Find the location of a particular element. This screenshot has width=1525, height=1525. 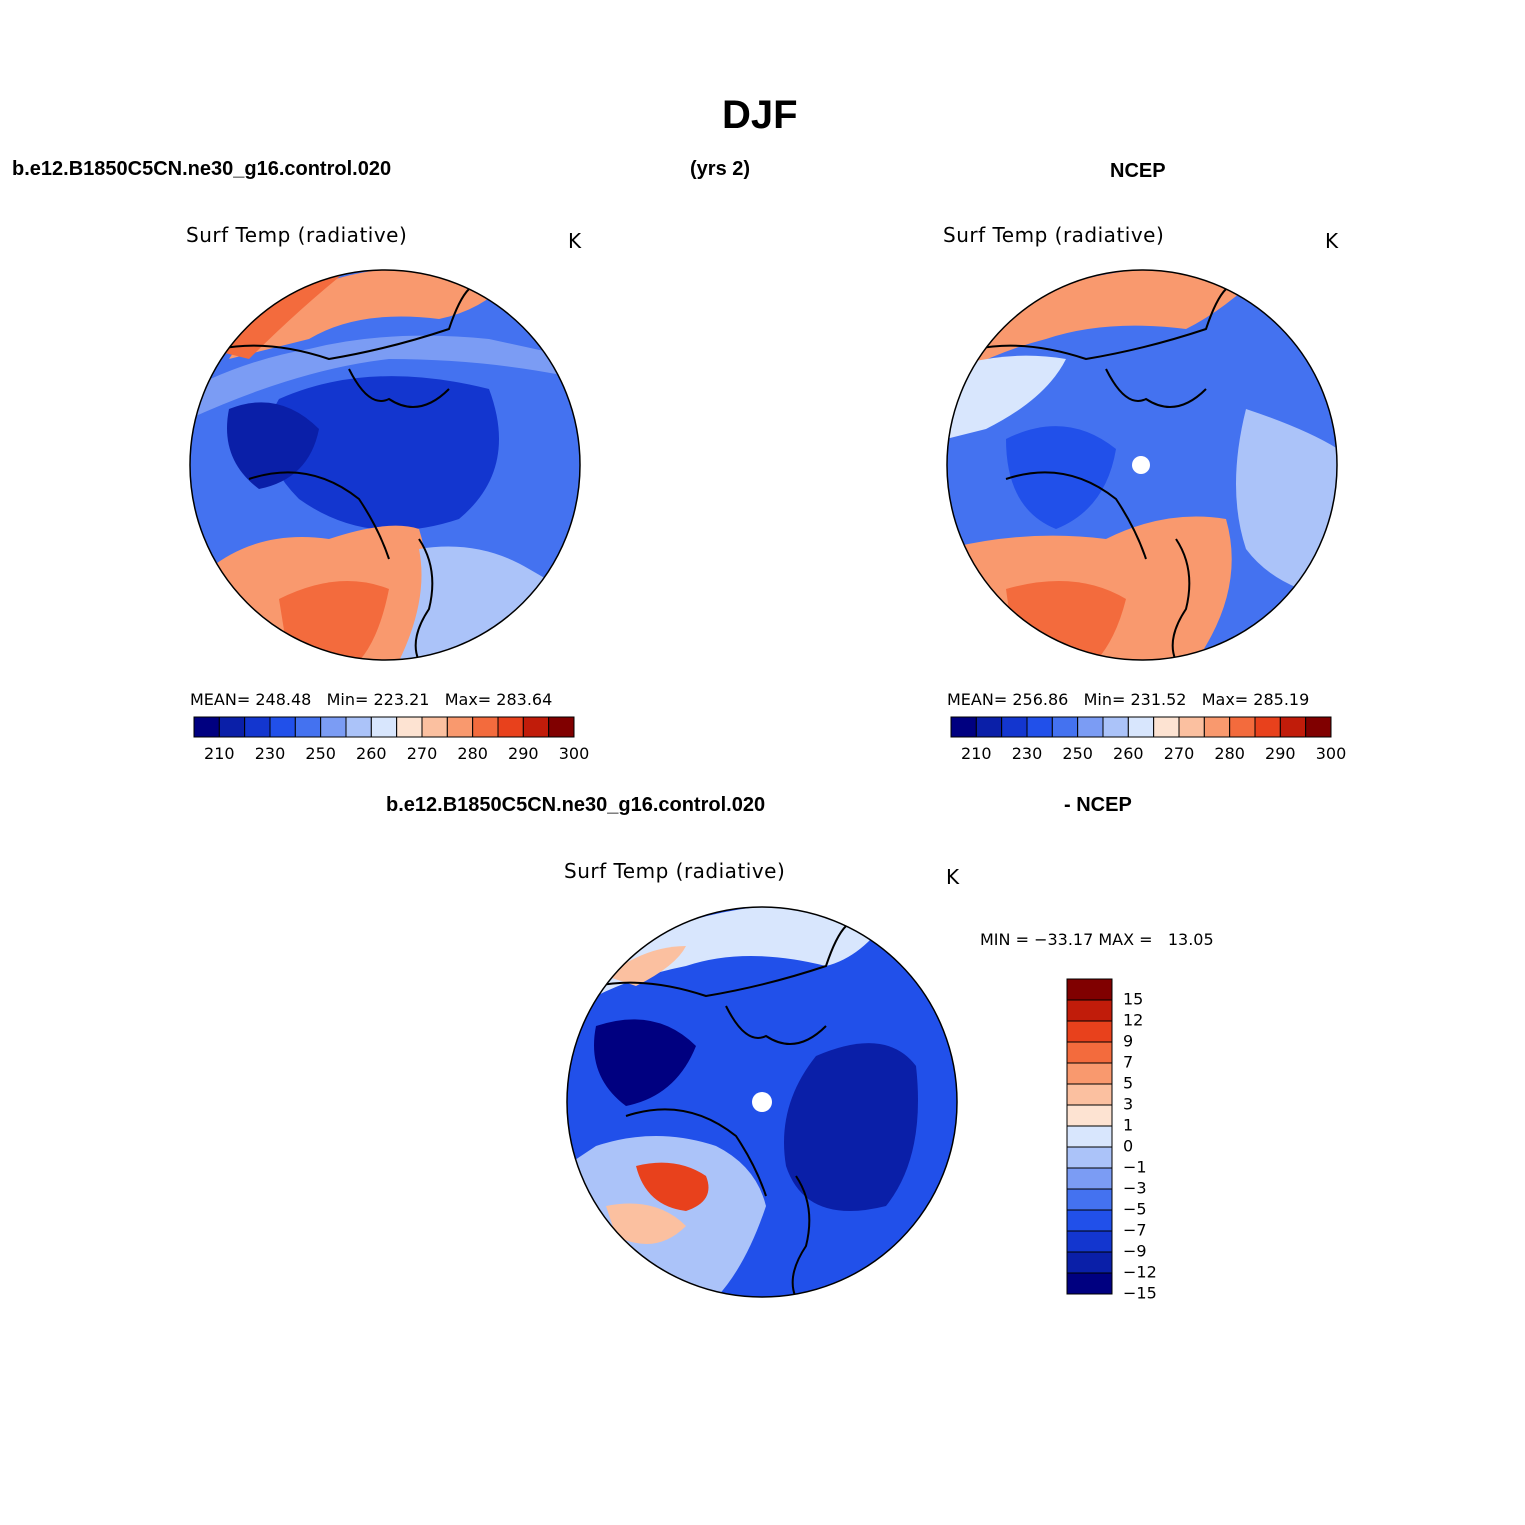

panel1-colorbar-tick: 210 is located at coordinates (219, 753).